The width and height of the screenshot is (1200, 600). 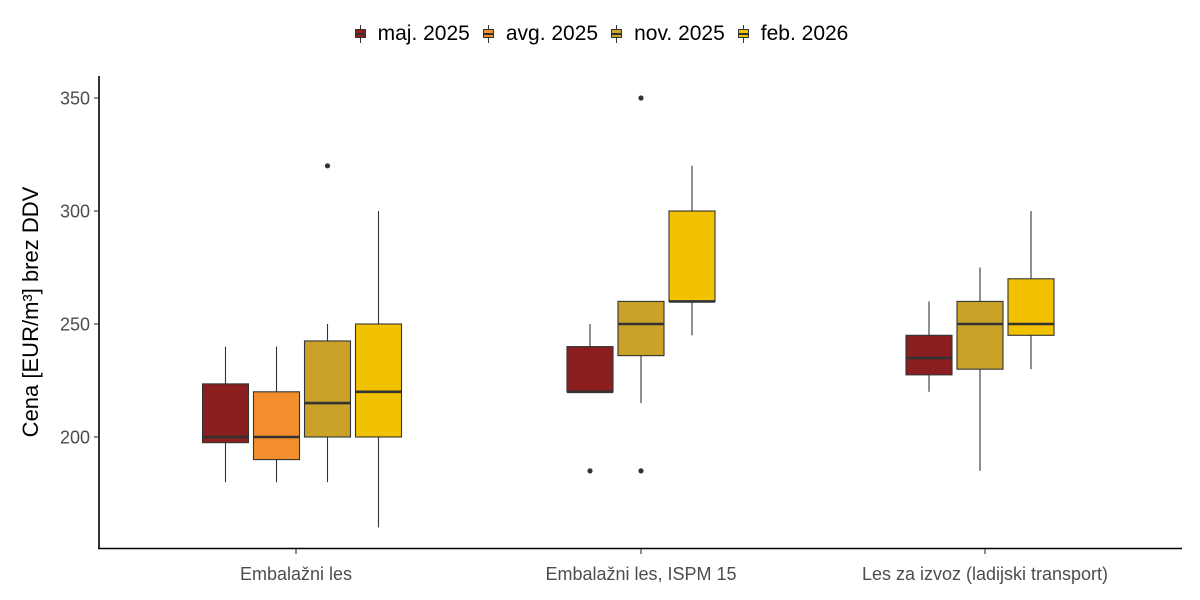 I want to click on x-tick-label: Les za izvoz (ladijski transport), so click(x=985, y=574).